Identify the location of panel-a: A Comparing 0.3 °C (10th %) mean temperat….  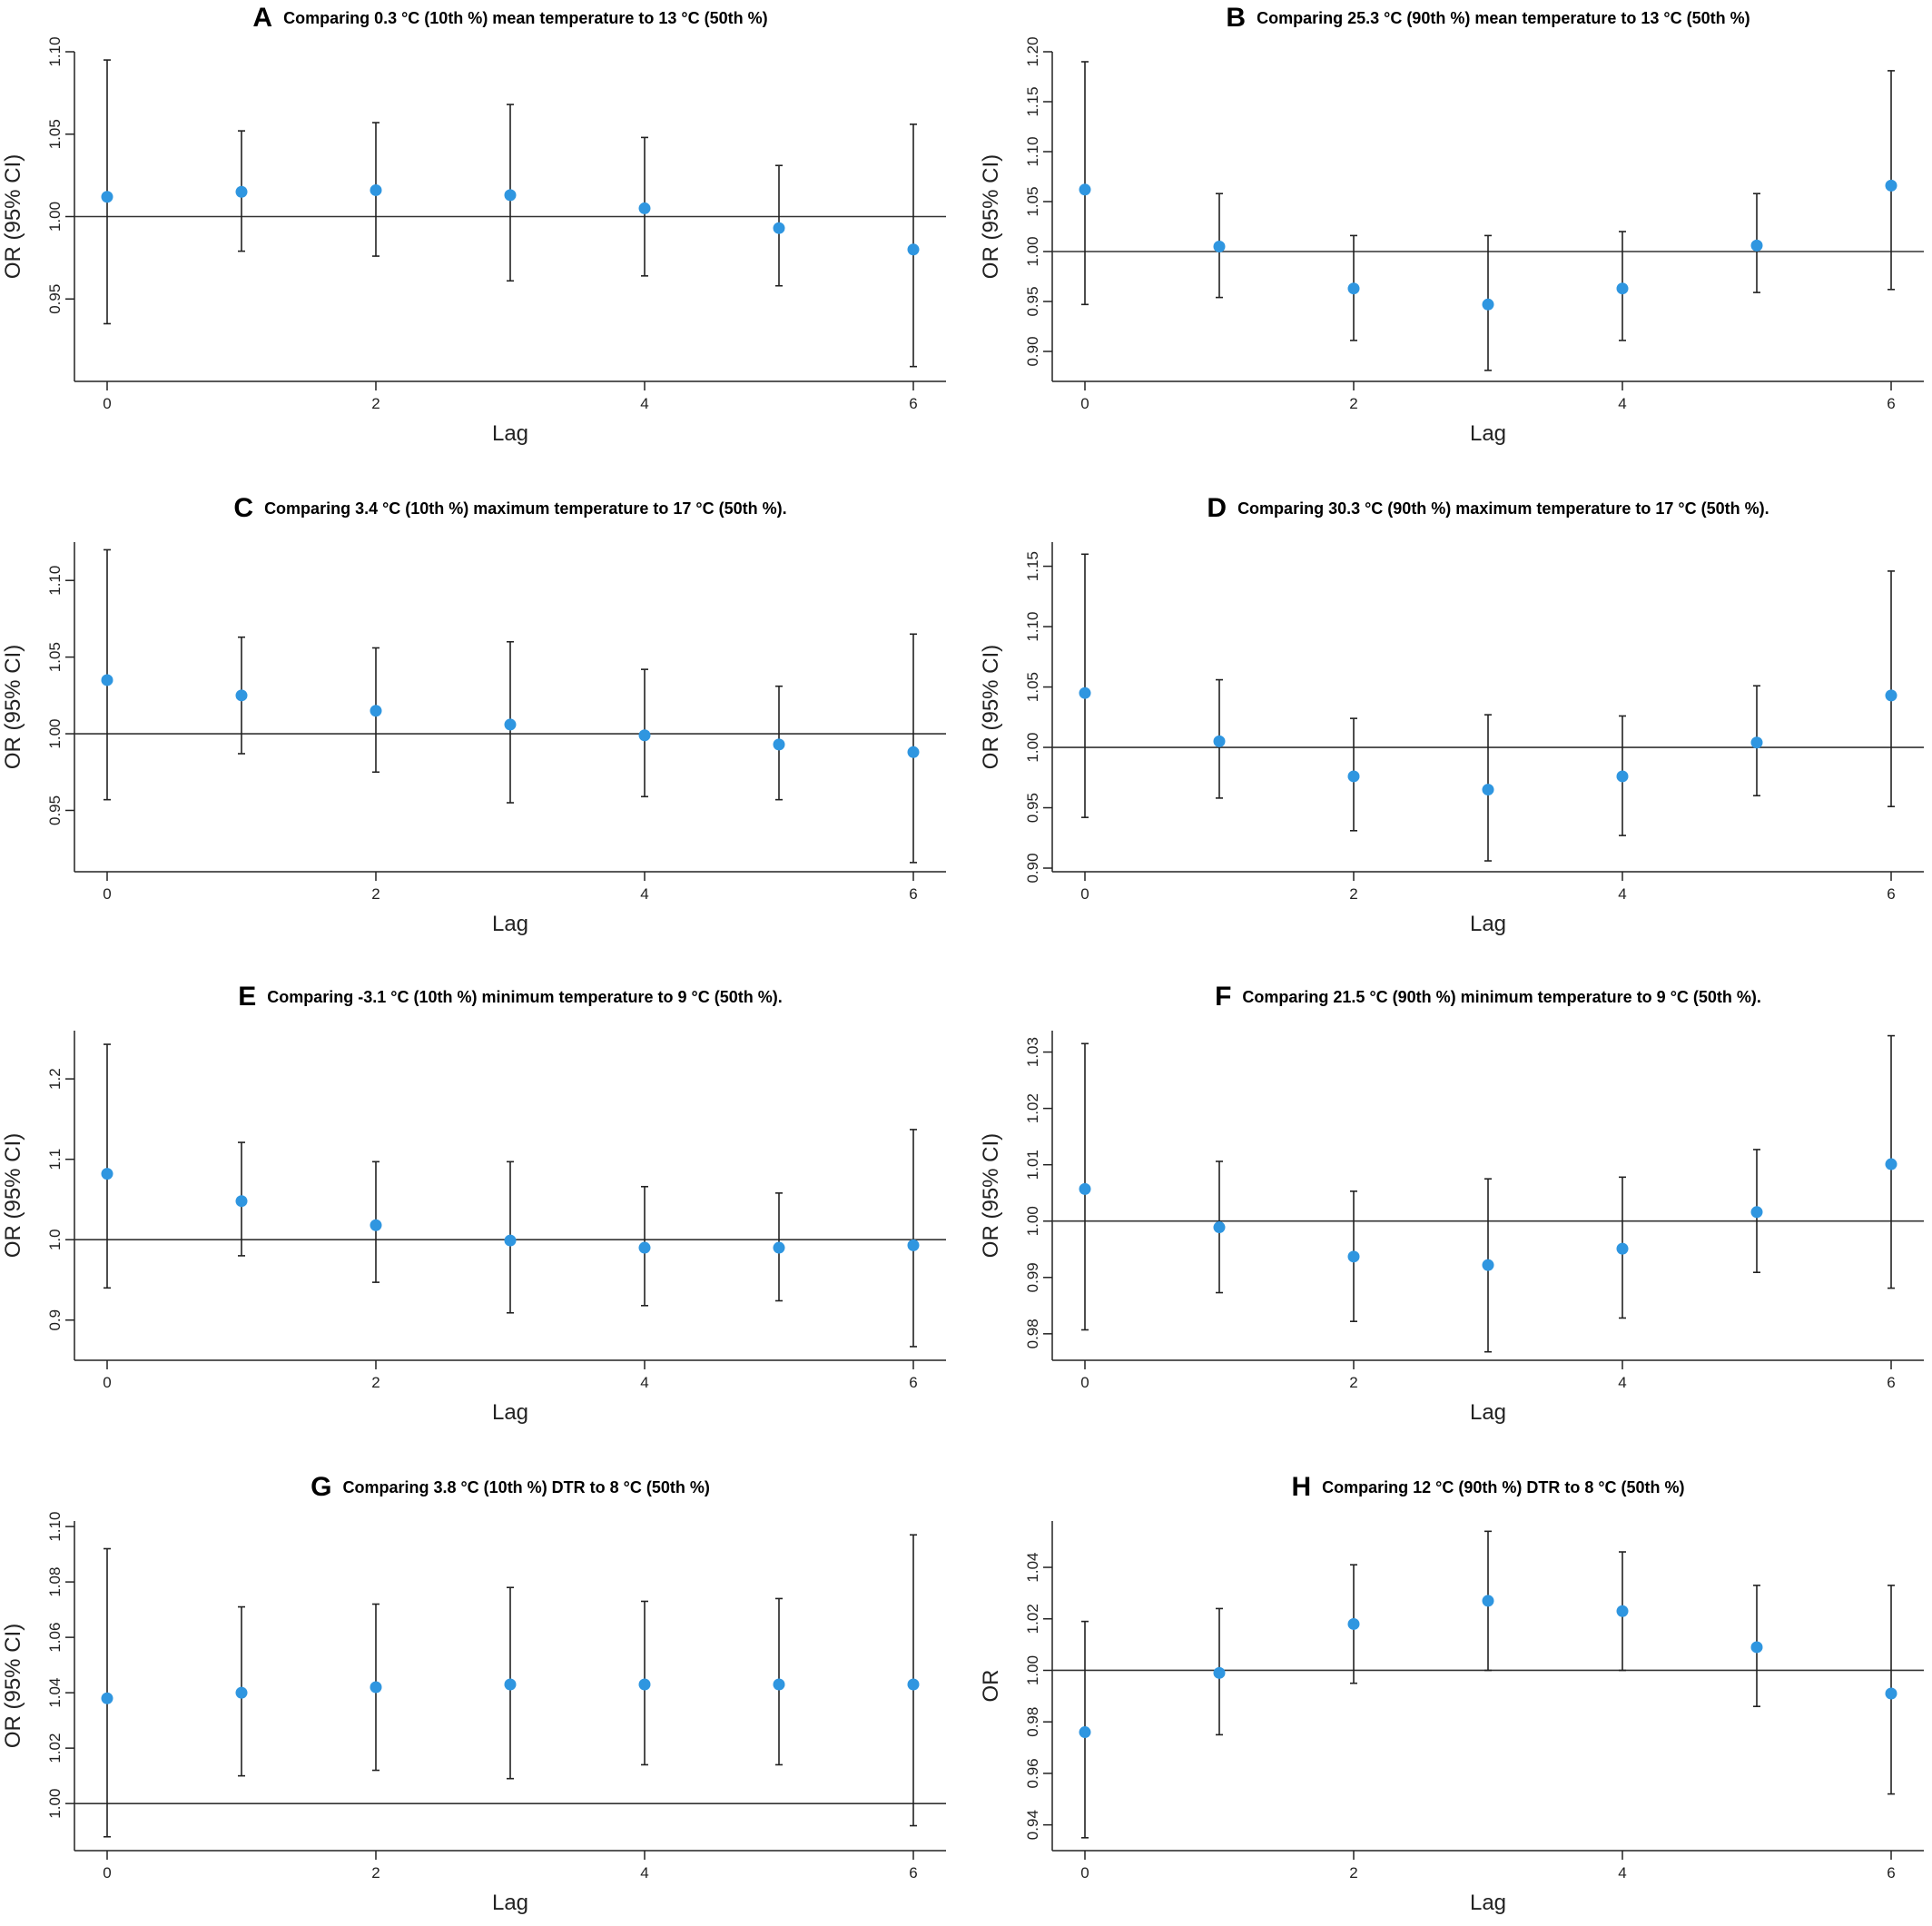
(474, 224).